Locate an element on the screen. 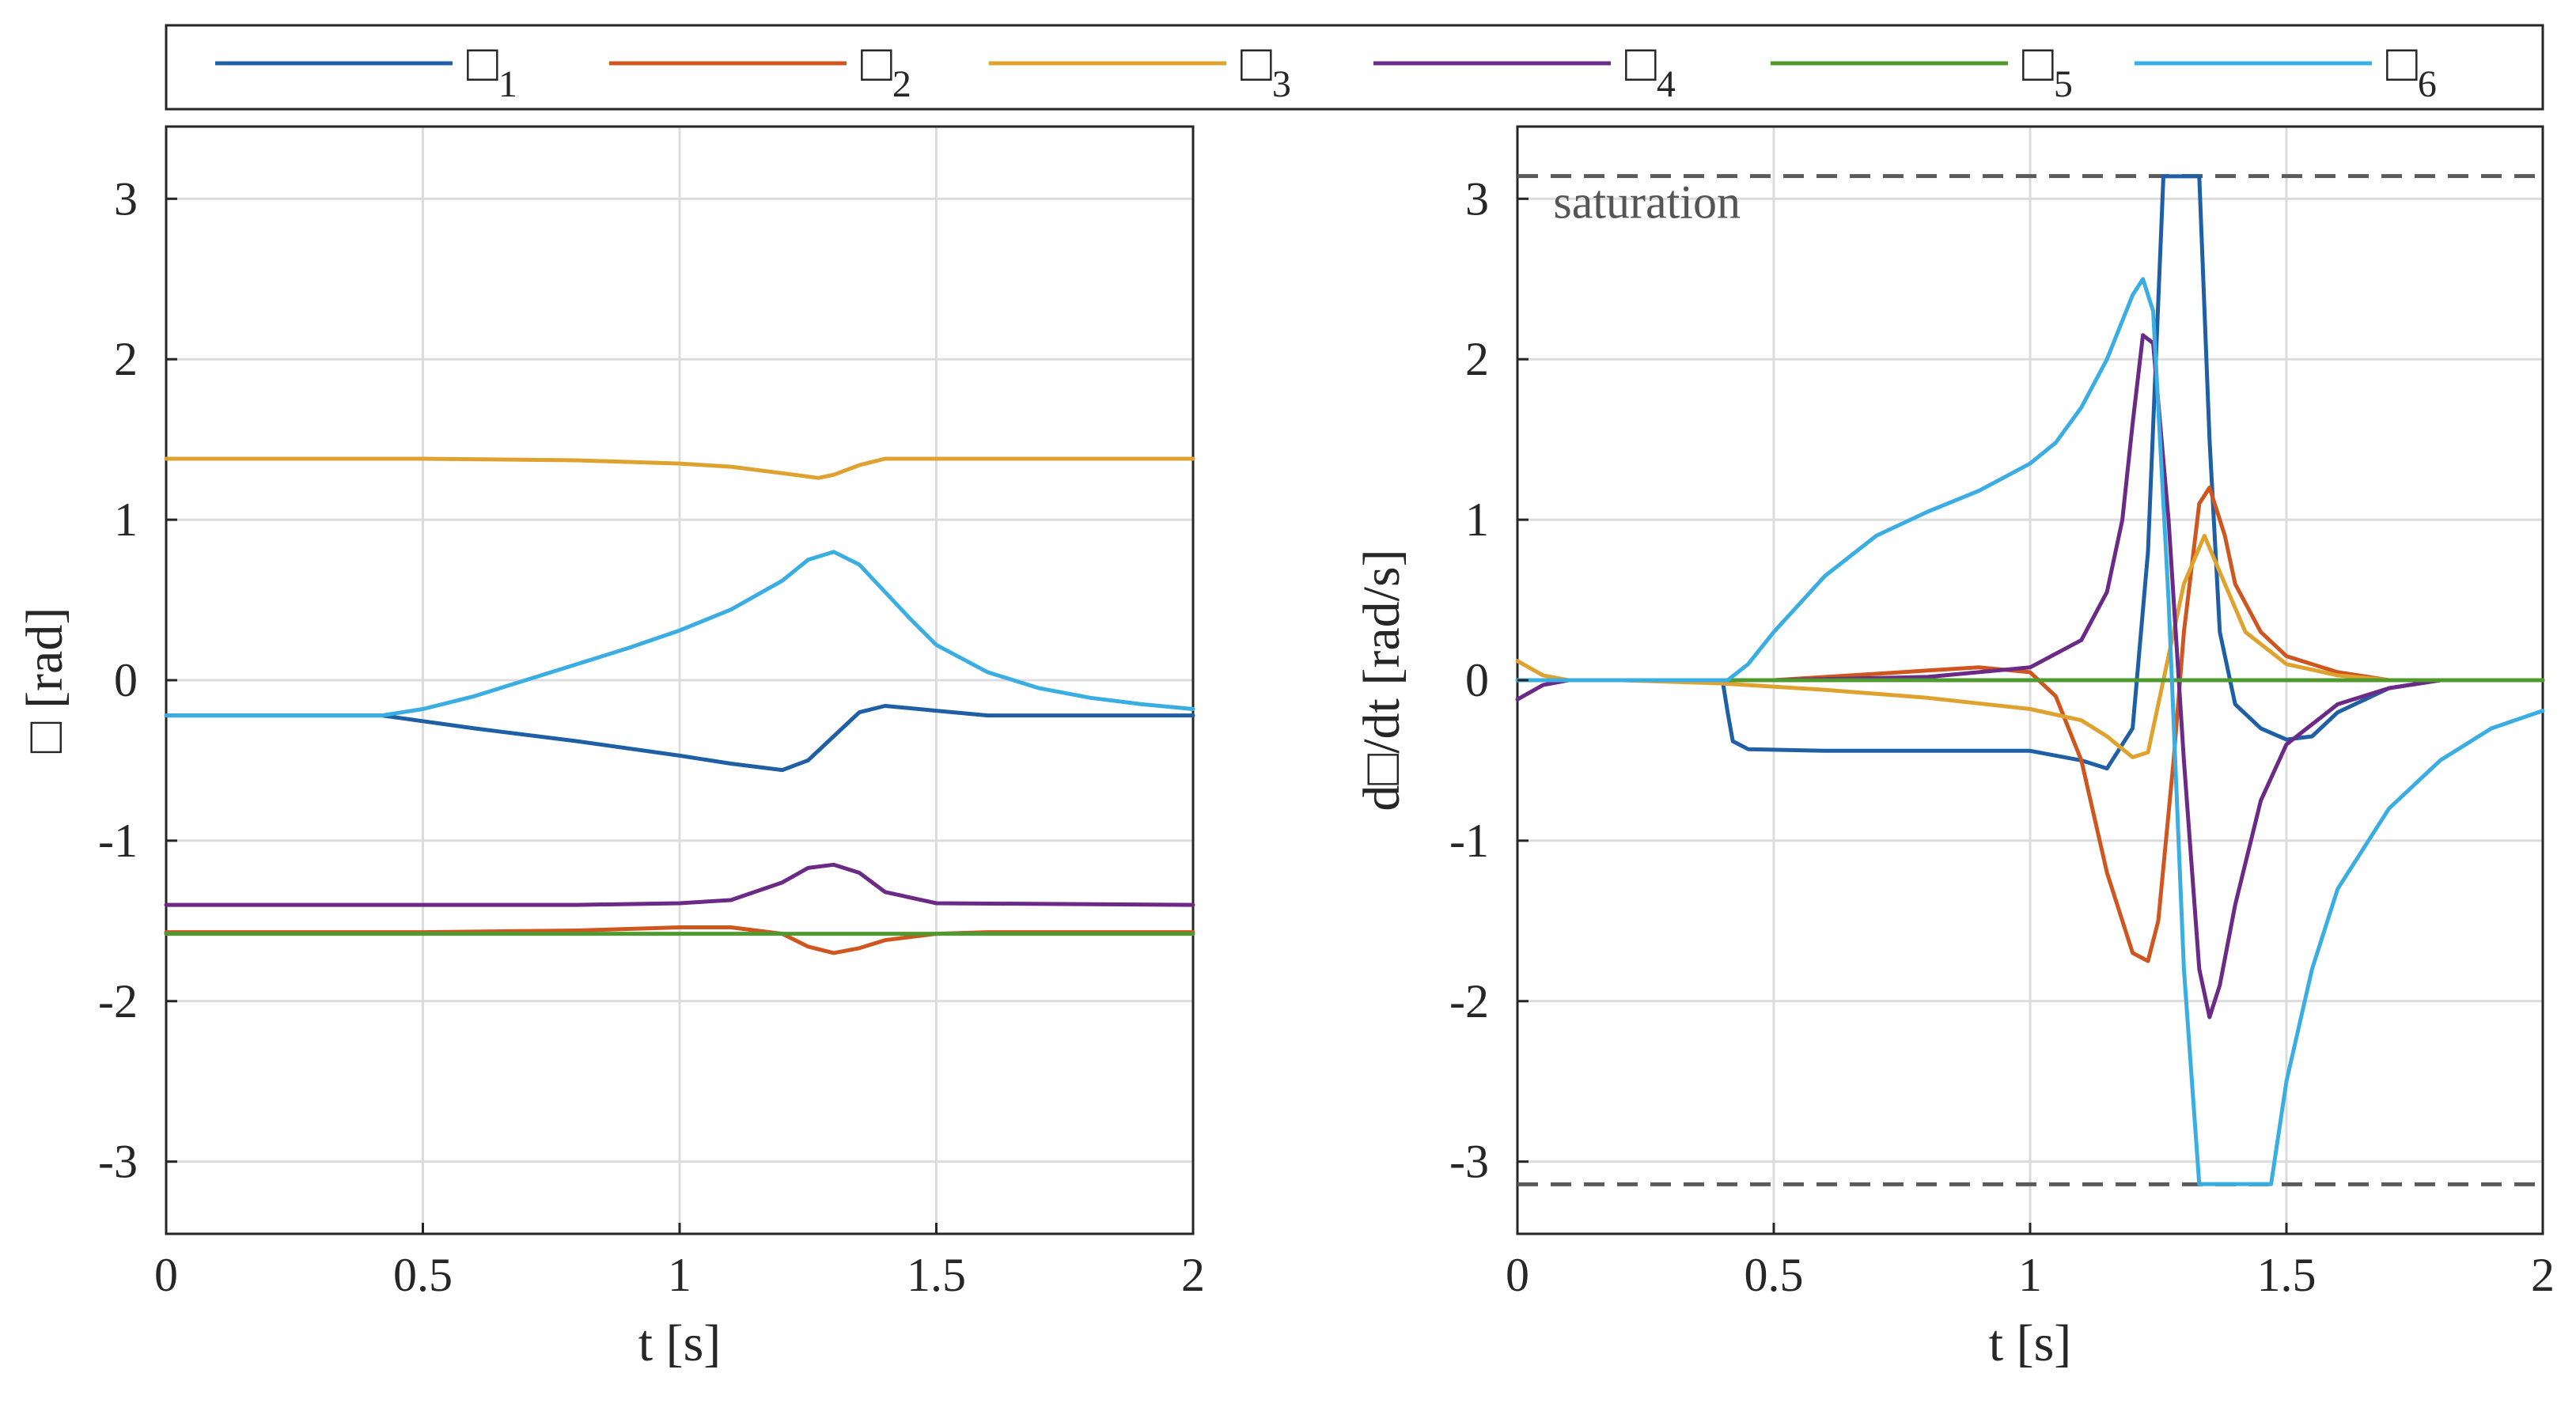 Image resolution: width=2576 pixels, height=1411 pixels. right-x-axis-label: t [s] is located at coordinates (2030, 1343).